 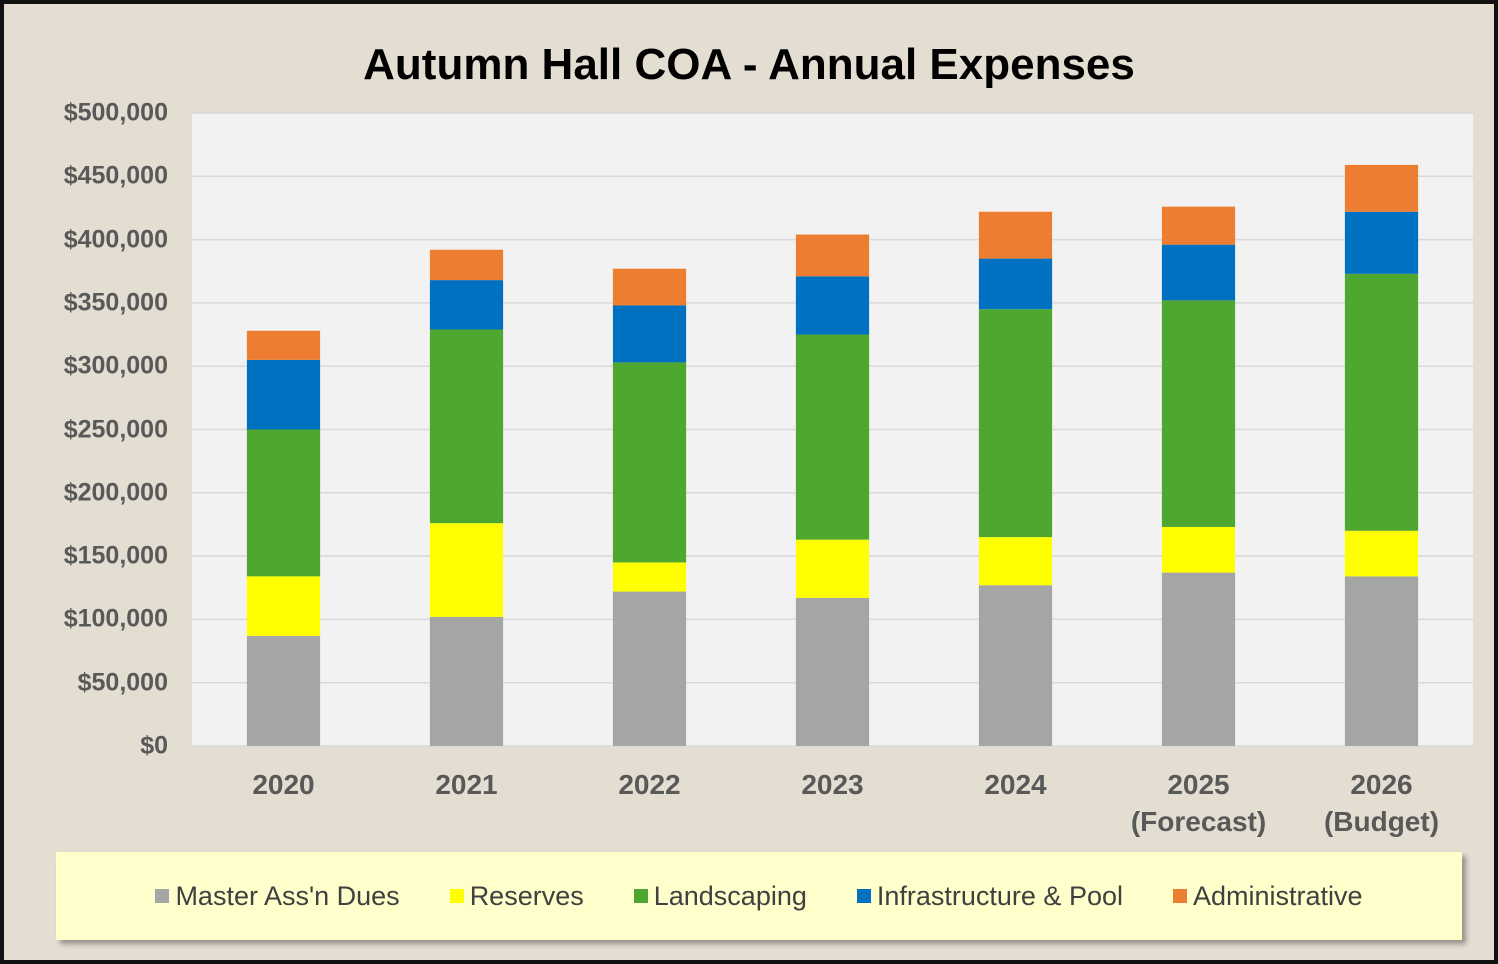 I want to click on y-tick-label: $250,000, so click(x=115, y=429).